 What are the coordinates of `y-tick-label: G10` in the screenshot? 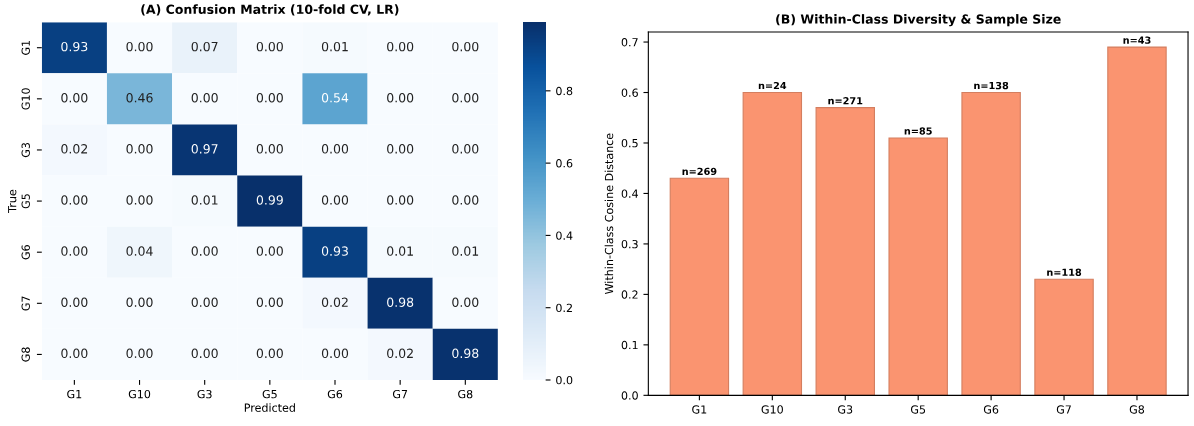 It's located at (25, 99).